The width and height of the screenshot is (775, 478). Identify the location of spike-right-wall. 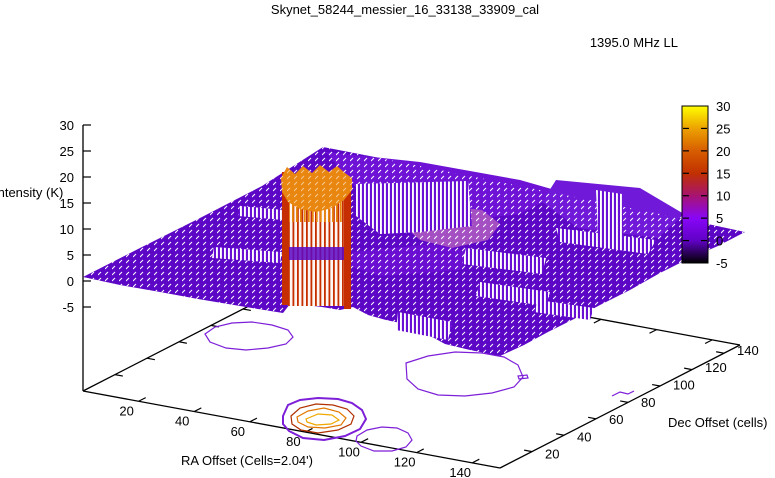
(347, 244).